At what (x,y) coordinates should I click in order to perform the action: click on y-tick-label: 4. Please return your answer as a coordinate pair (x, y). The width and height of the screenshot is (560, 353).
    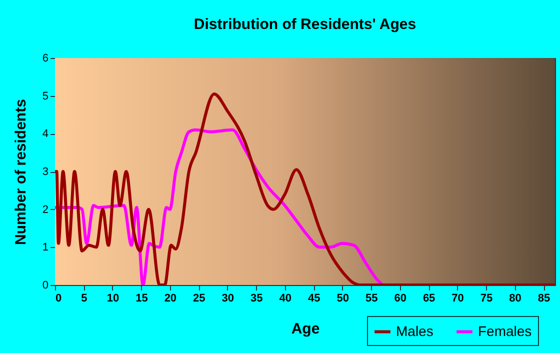
    Looking at the image, I should click on (45, 134).